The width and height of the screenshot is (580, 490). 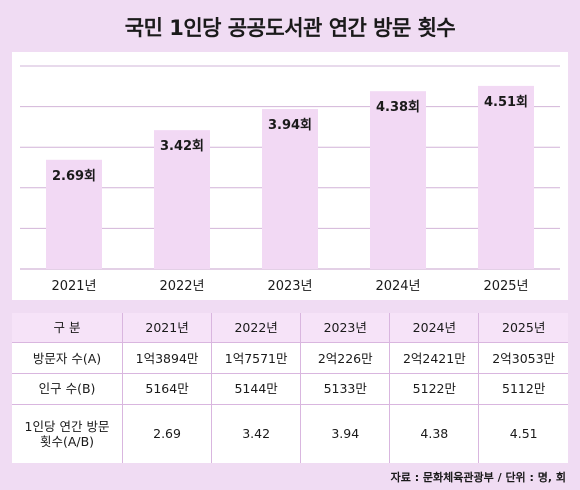 What do you see at coordinates (345, 328) in the screenshot?
I see `header-cell-year: 2023년` at bounding box center [345, 328].